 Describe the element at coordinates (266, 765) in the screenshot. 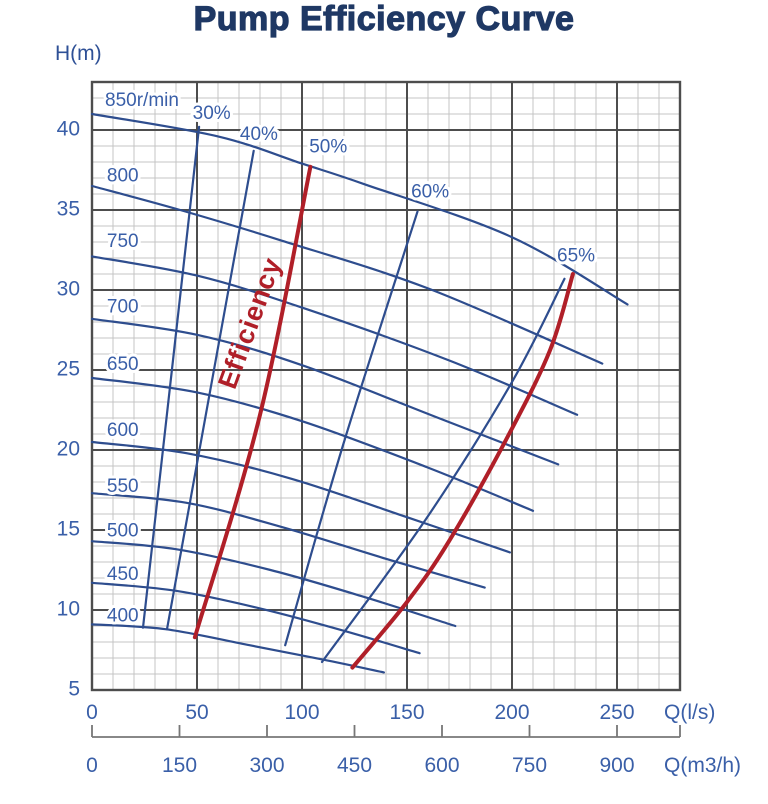

I see `x2-tick-300: 300` at that location.